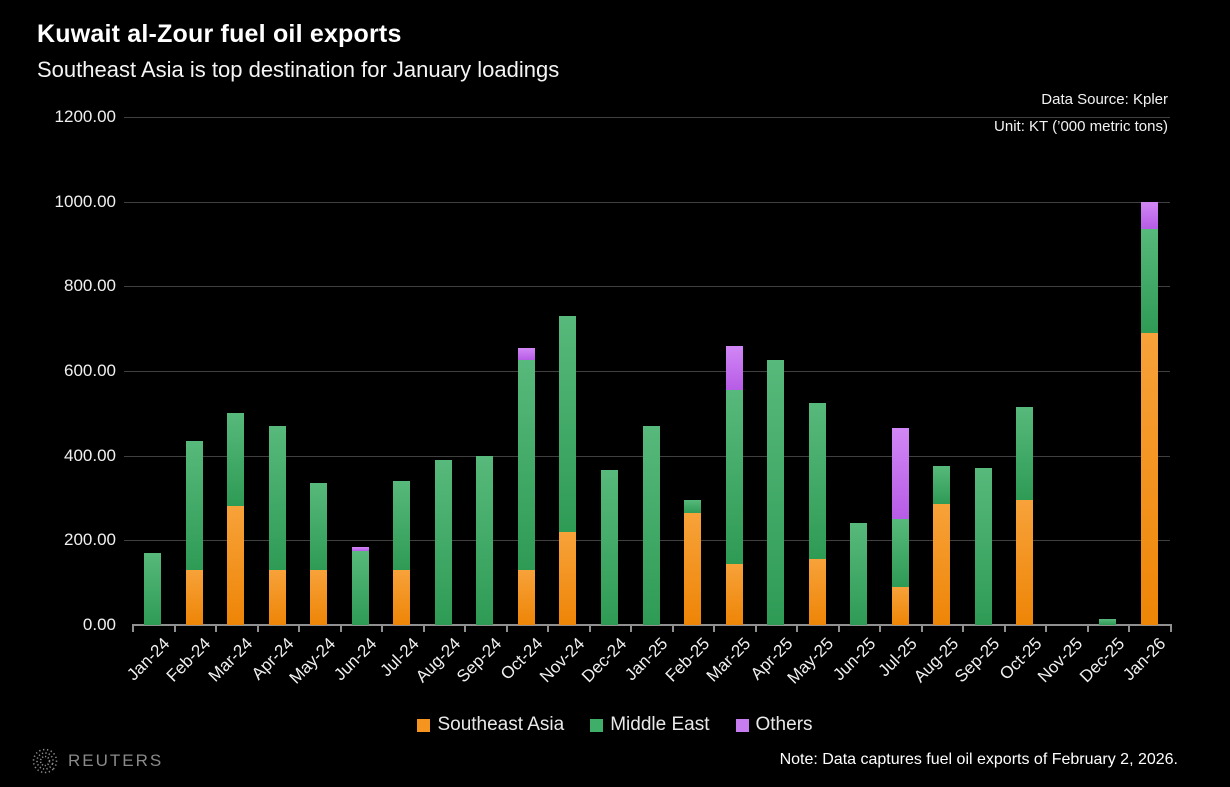  What do you see at coordinates (1144, 659) in the screenshot?
I see `x-axis-tick-label: Jan-26` at bounding box center [1144, 659].